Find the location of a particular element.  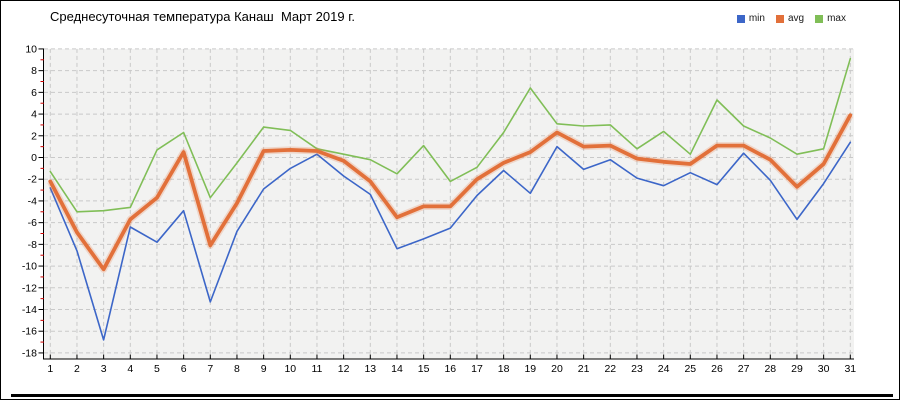

y-tick-labels: -18 -16 -14 -12 -10 -8 -6 -4 -2 0 2 4 6 8 10 is located at coordinates (29, 201).